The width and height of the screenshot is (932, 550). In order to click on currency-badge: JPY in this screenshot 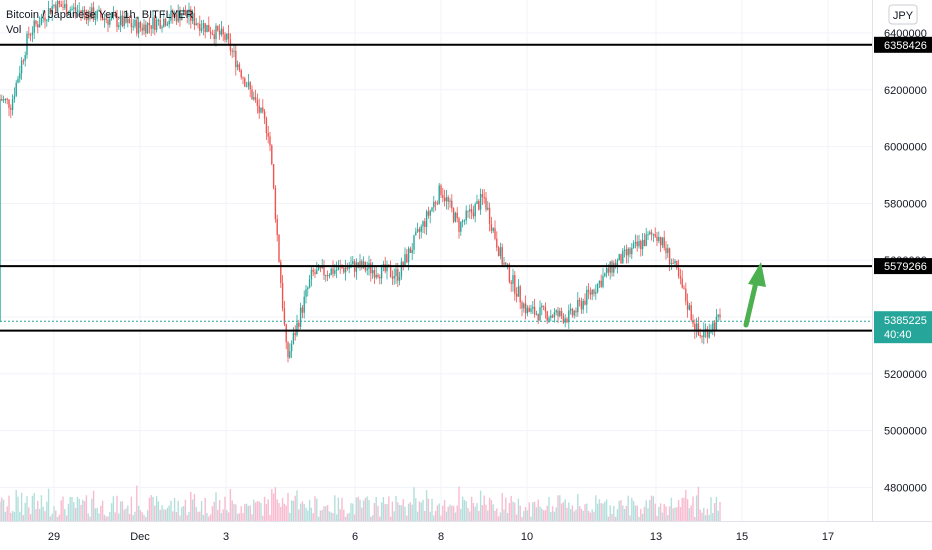, I will do `click(903, 14)`.